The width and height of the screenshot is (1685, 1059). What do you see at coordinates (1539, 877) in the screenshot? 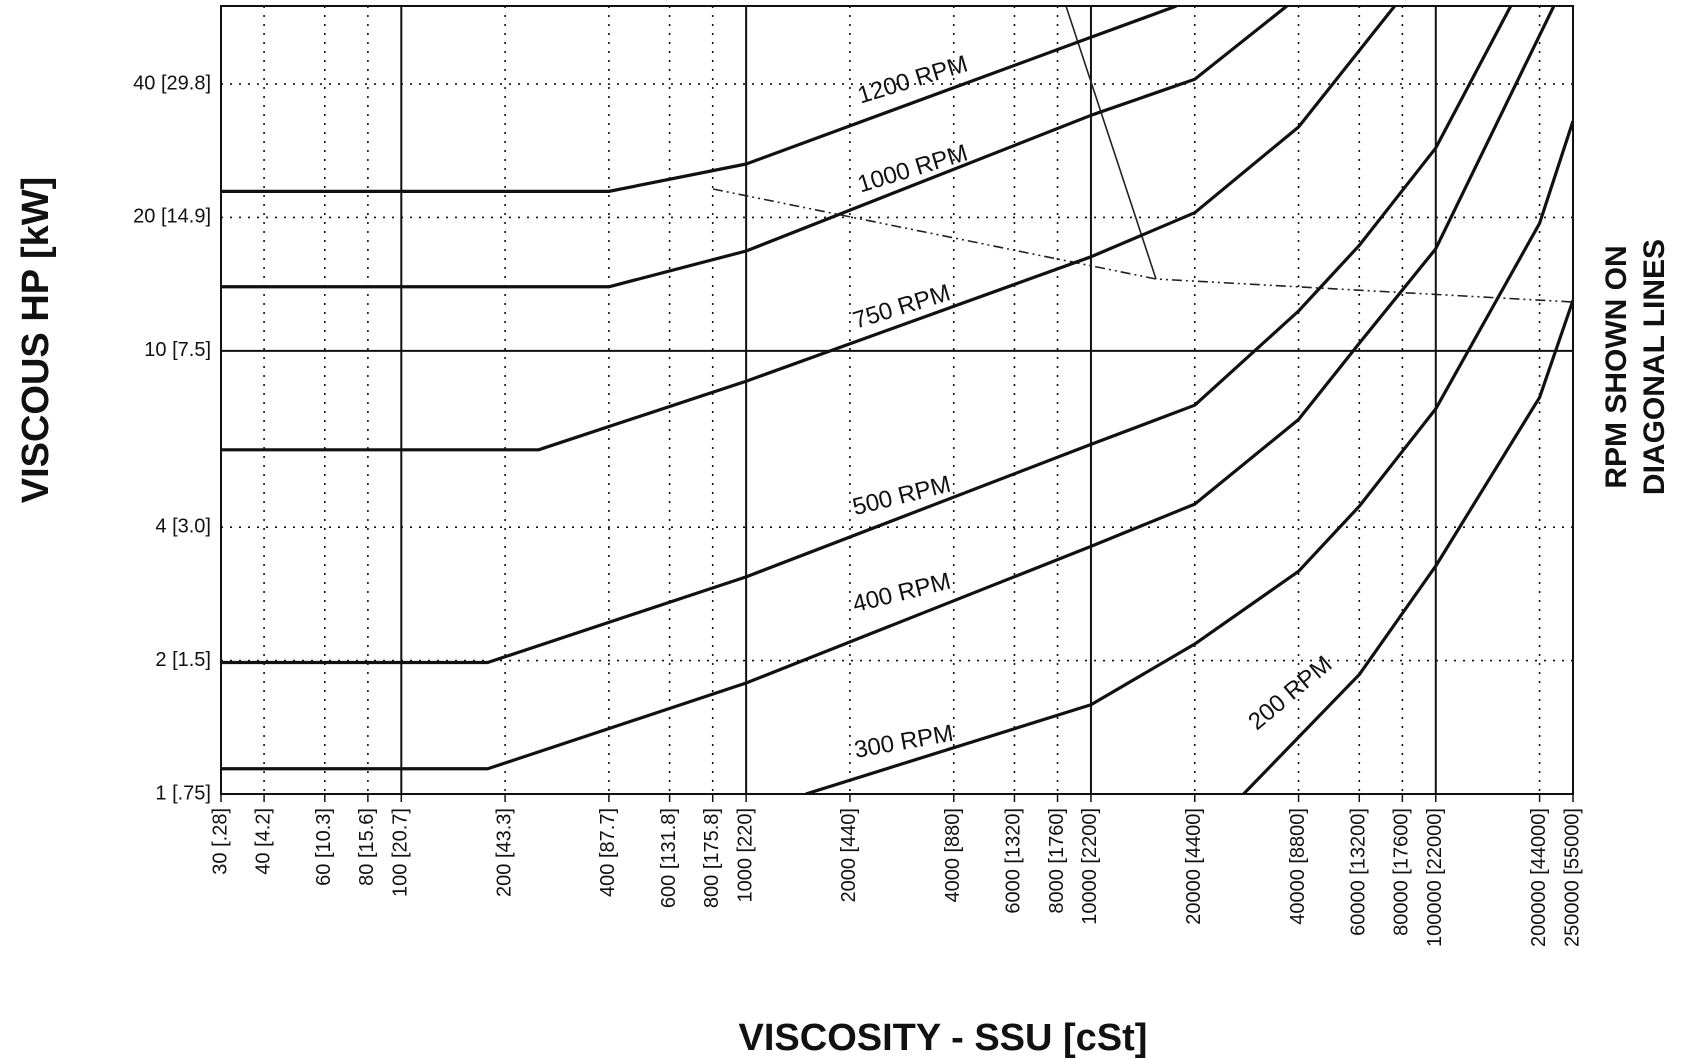
I see `x-tick-label: 200000 [44000]` at bounding box center [1539, 877].